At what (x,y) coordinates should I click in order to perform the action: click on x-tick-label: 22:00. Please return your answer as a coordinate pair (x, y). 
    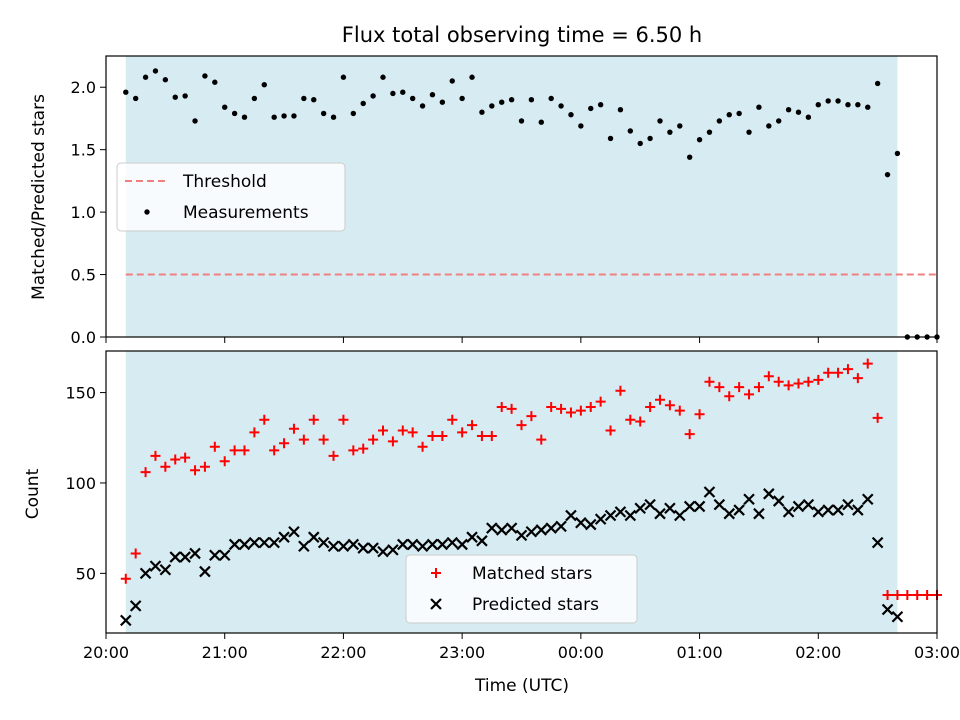
    Looking at the image, I should click on (343, 652).